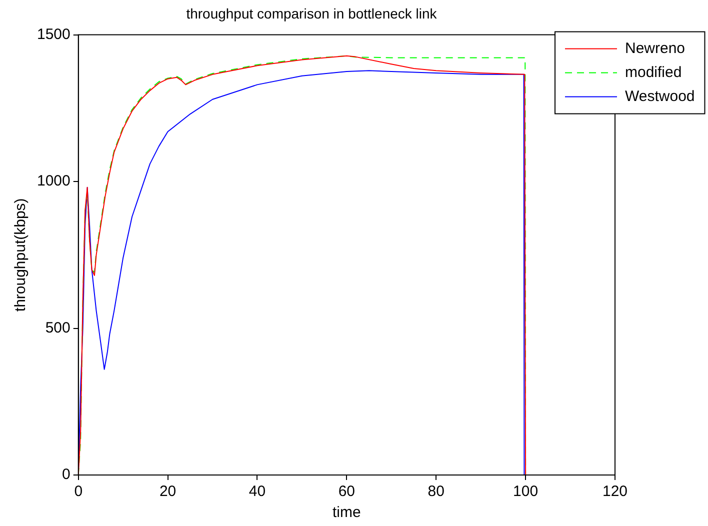 This screenshot has width=708, height=526. Describe the element at coordinates (53, 34) in the screenshot. I see `y-tick-label: 1500` at that location.